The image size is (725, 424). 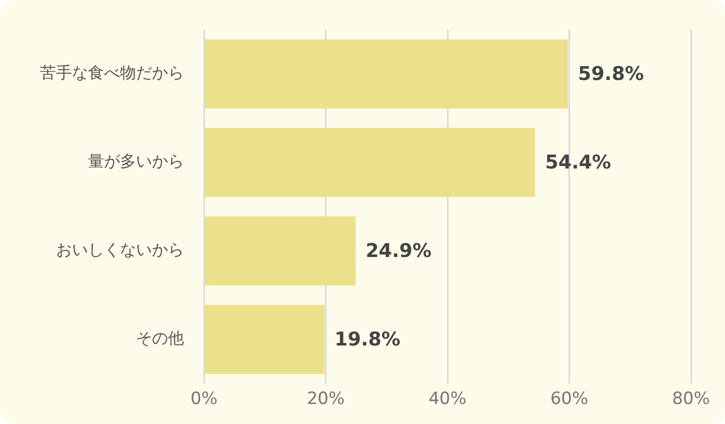 I want to click on x-tick-label: 60%, so click(x=569, y=399).